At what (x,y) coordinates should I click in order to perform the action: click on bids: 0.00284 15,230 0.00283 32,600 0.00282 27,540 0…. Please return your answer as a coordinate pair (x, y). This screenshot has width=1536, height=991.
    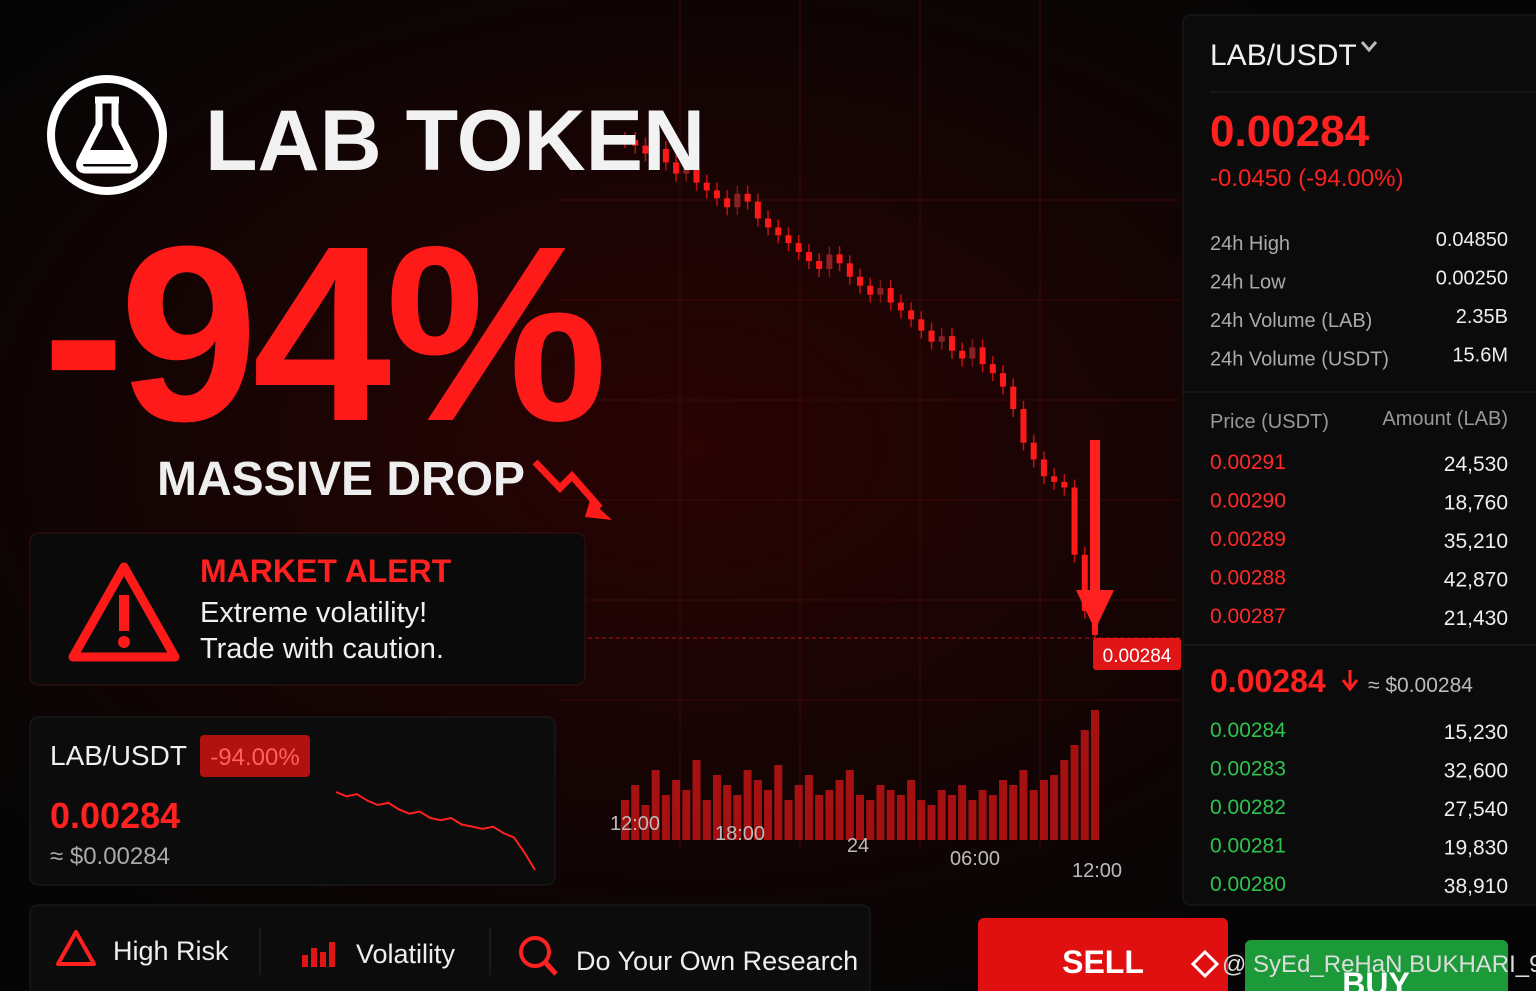
    Looking at the image, I should click on (1359, 808).